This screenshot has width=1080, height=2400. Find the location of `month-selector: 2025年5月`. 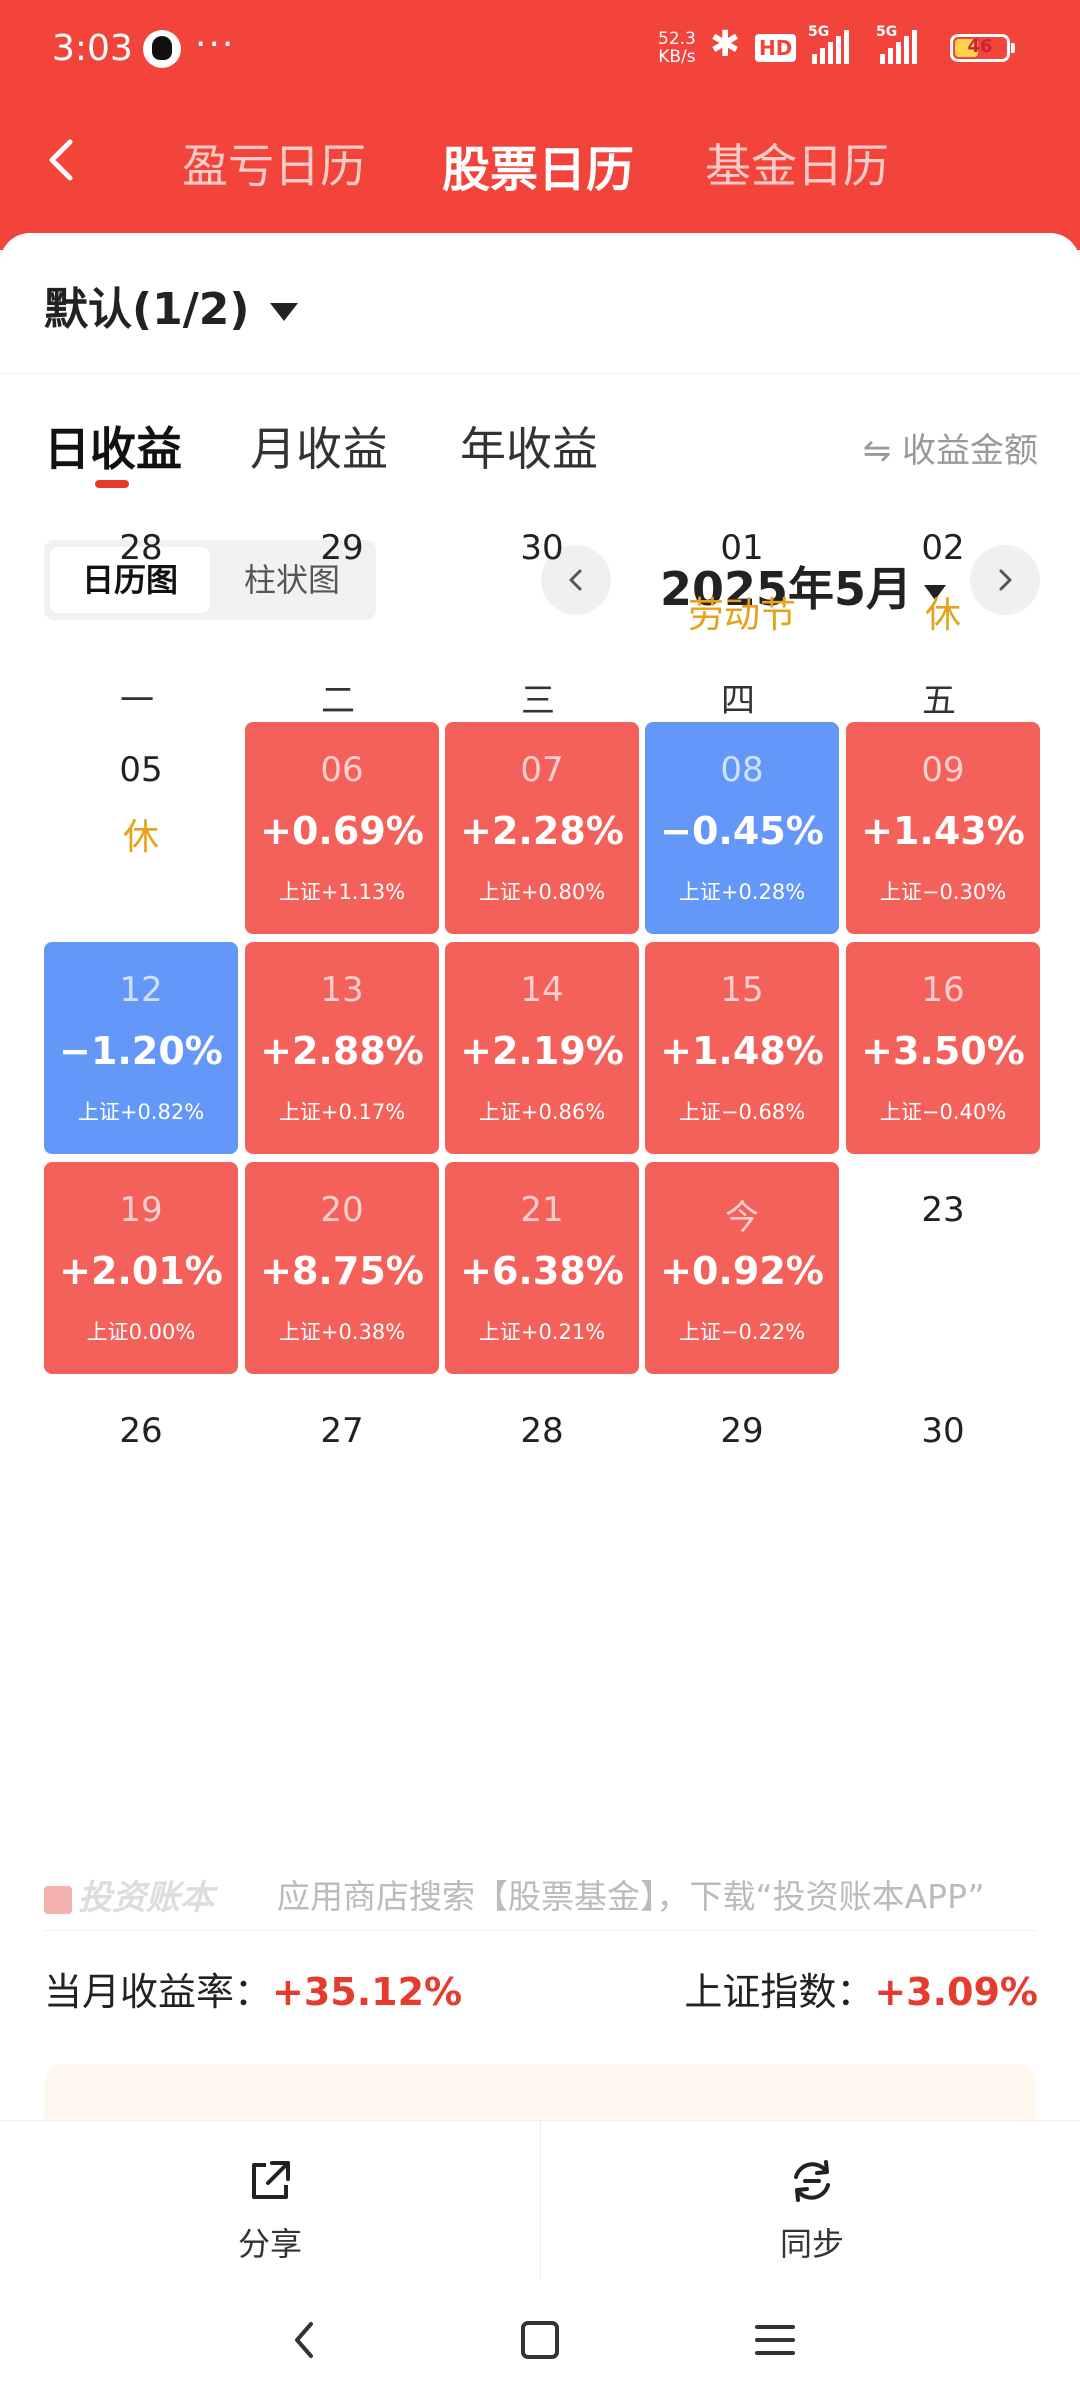

month-selector: 2025年5月 is located at coordinates (803, 586).